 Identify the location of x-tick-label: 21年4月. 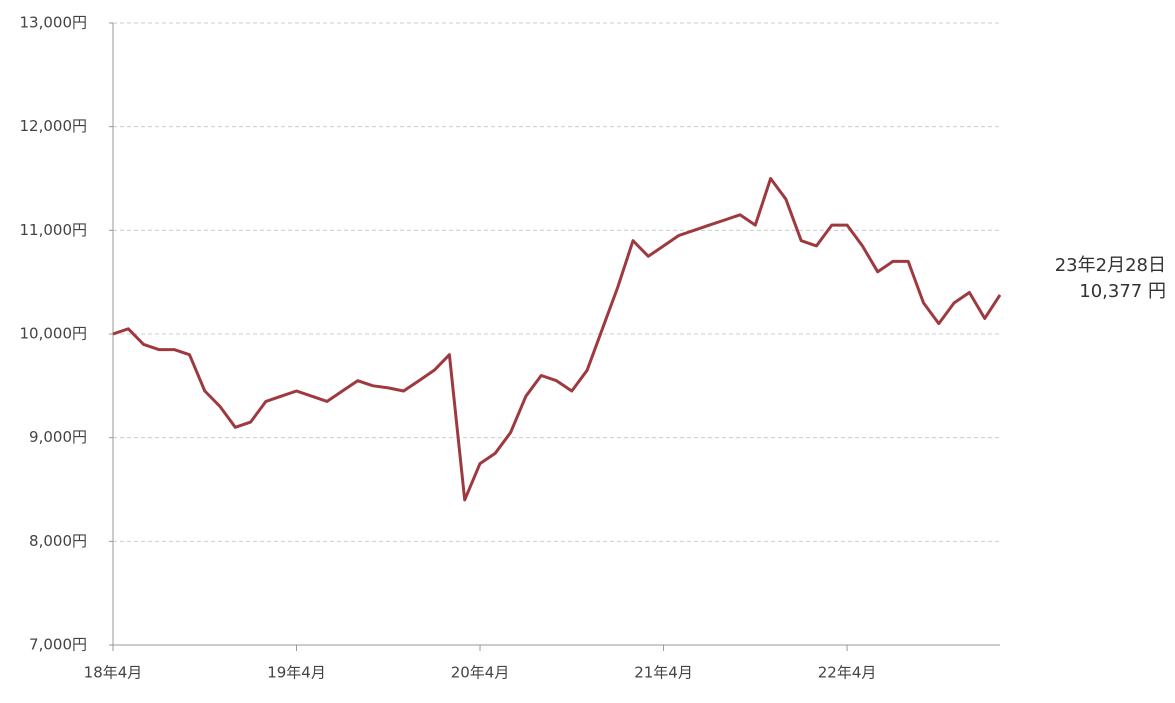
(663, 673).